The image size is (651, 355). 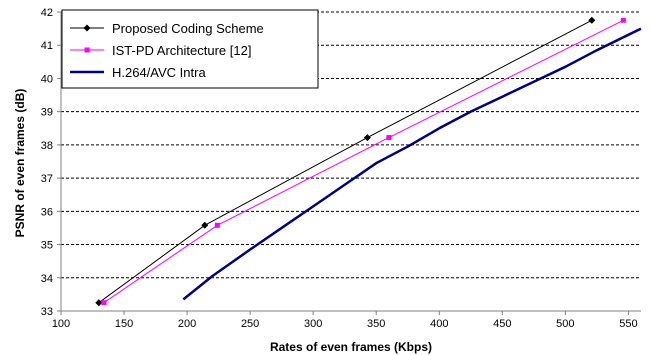 What do you see at coordinates (124, 324) in the screenshot?
I see `x-tick-label: 150` at bounding box center [124, 324].